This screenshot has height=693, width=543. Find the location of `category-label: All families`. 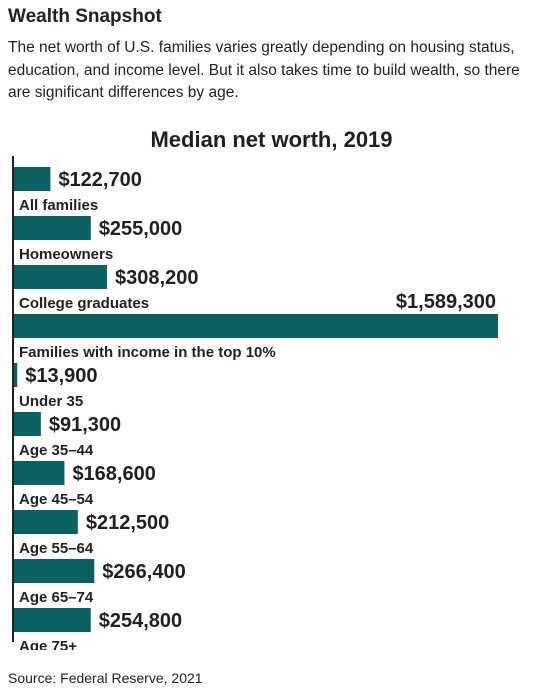

category-label: All families is located at coordinates (58, 205).